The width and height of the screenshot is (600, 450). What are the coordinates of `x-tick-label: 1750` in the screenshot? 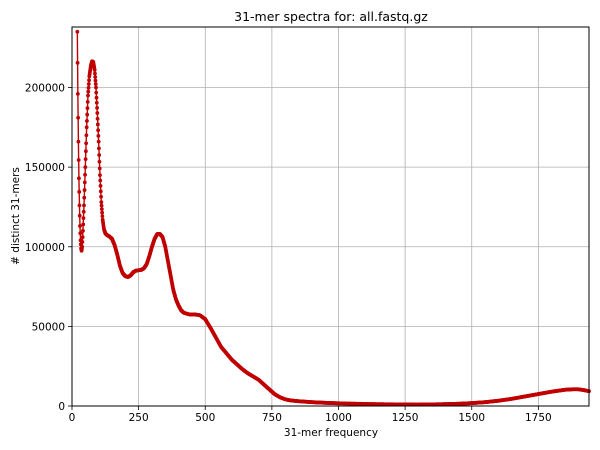 It's located at (538, 418).